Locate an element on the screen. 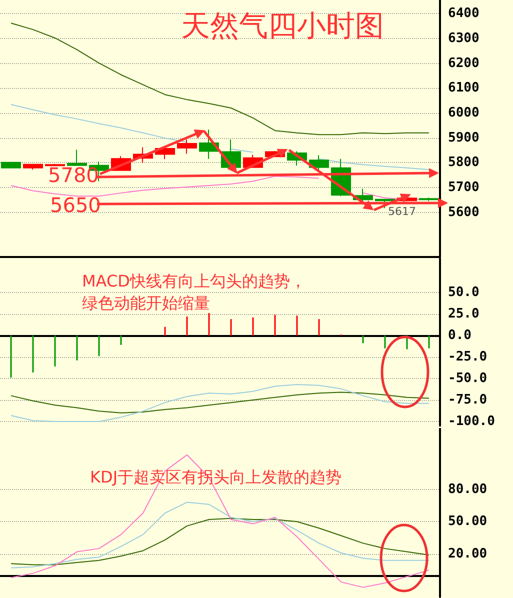 The width and height of the screenshot is (513, 598). y-tick-label: 50.0 is located at coordinates (464, 292).